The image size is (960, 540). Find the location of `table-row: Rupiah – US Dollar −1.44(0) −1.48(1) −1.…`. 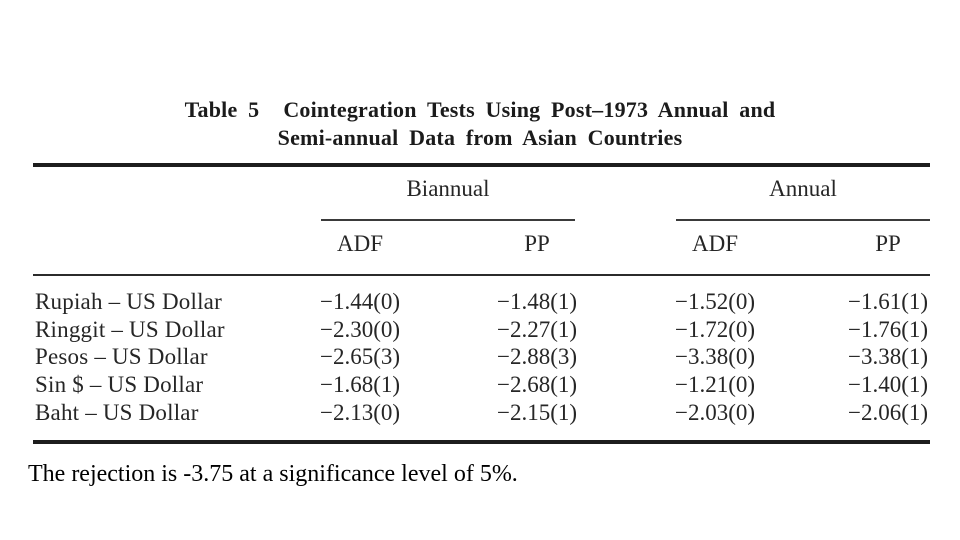

table-row: Rupiah – US Dollar −1.44(0) −1.48(1) −1.… is located at coordinates (480, 303).